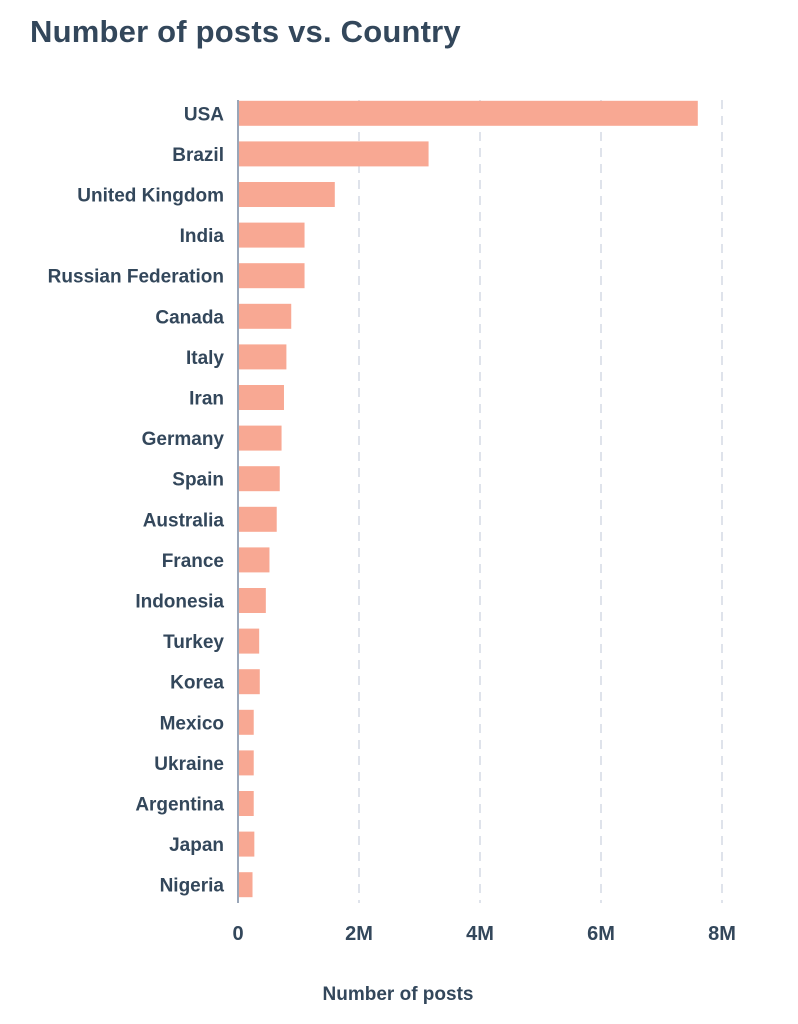  Describe the element at coordinates (197, 683) in the screenshot. I see `y-tick-label: Korea` at that location.